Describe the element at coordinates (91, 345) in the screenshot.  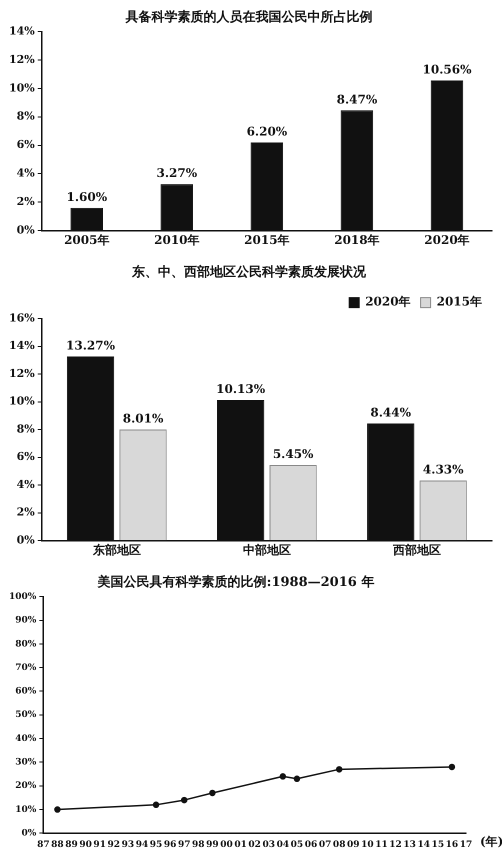
I see `data-label: 13.27%` at that location.